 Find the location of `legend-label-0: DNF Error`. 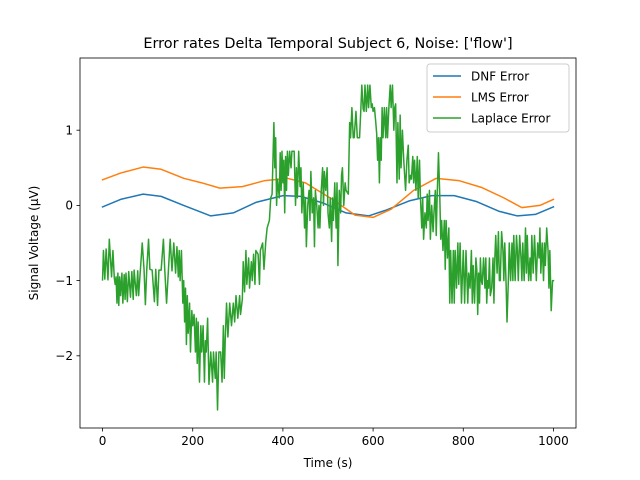

legend-label-0: DNF Error is located at coordinates (500, 76).